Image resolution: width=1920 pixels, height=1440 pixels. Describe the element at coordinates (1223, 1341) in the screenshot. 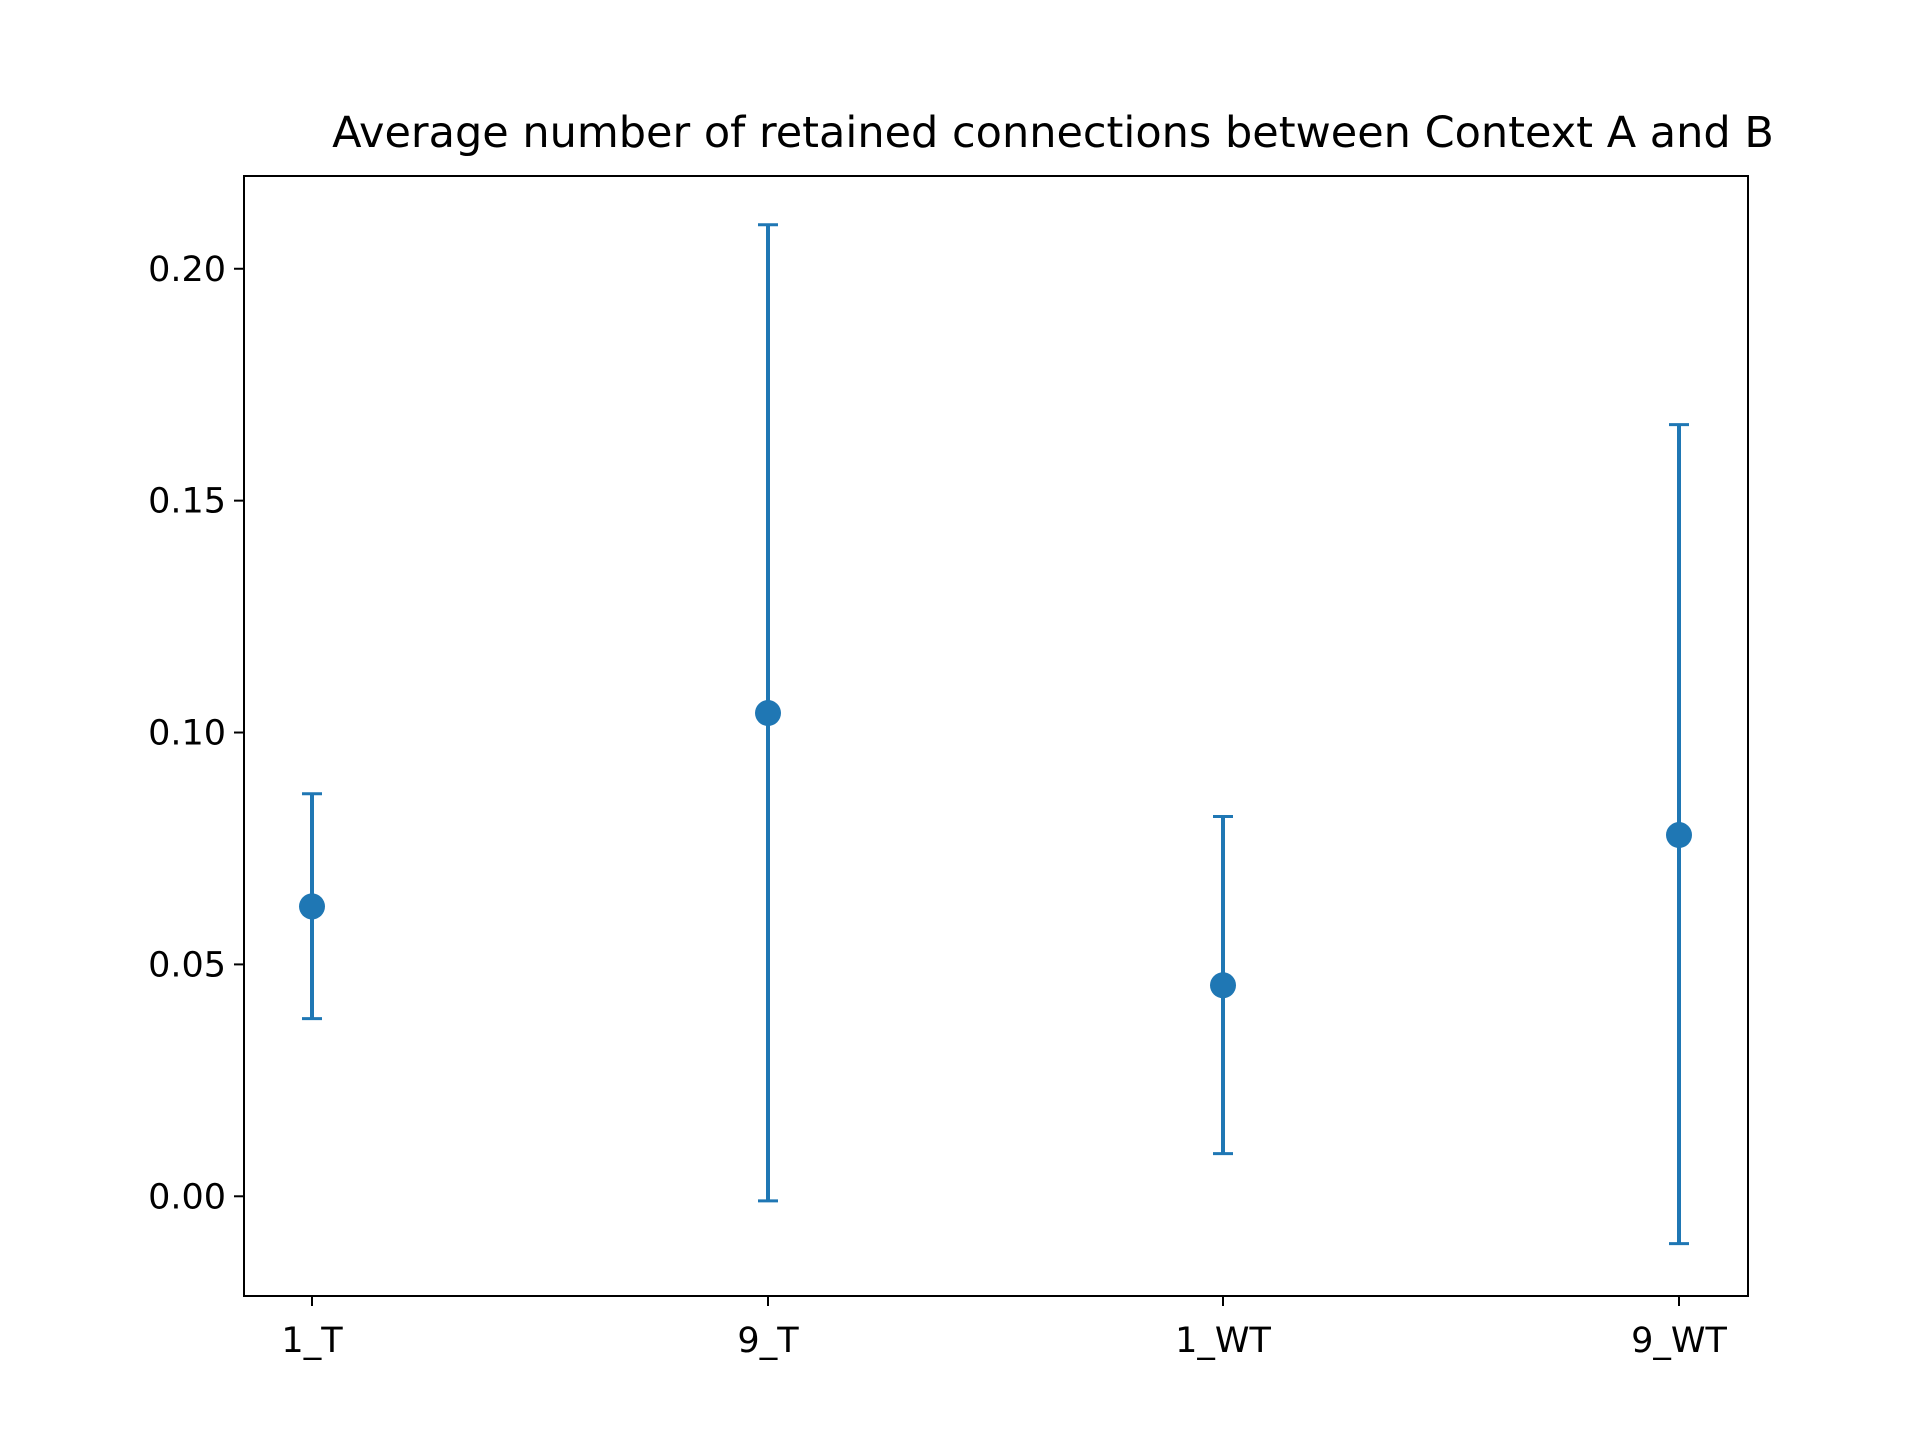

I see `x-tick-label: 1_WT` at that location.